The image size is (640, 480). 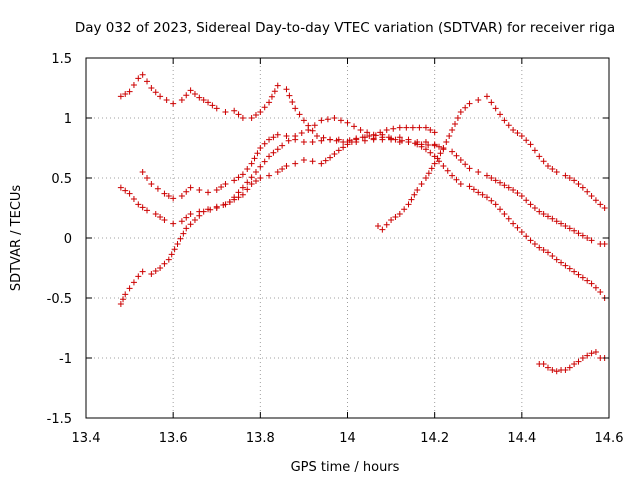 I want to click on y-tick-label: 0, so click(x=68, y=239).